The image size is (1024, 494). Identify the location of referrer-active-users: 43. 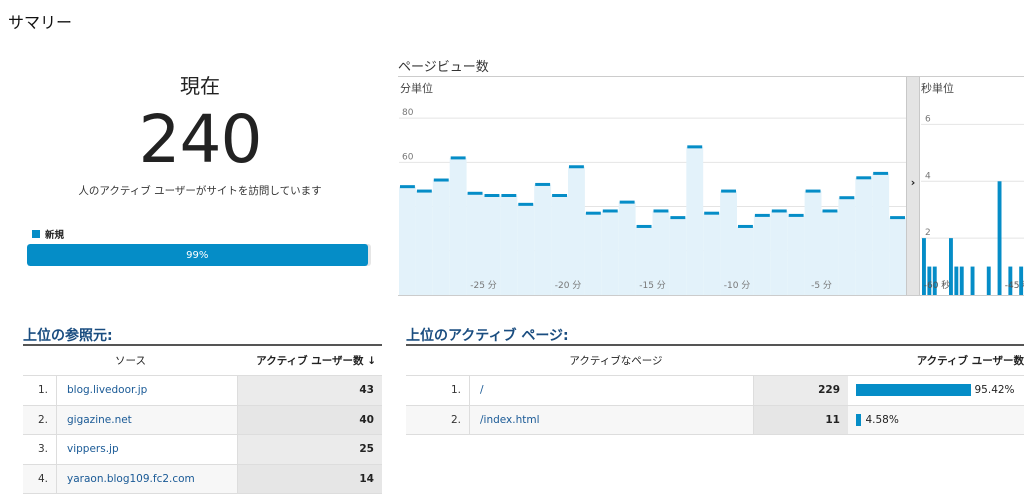
(310, 390).